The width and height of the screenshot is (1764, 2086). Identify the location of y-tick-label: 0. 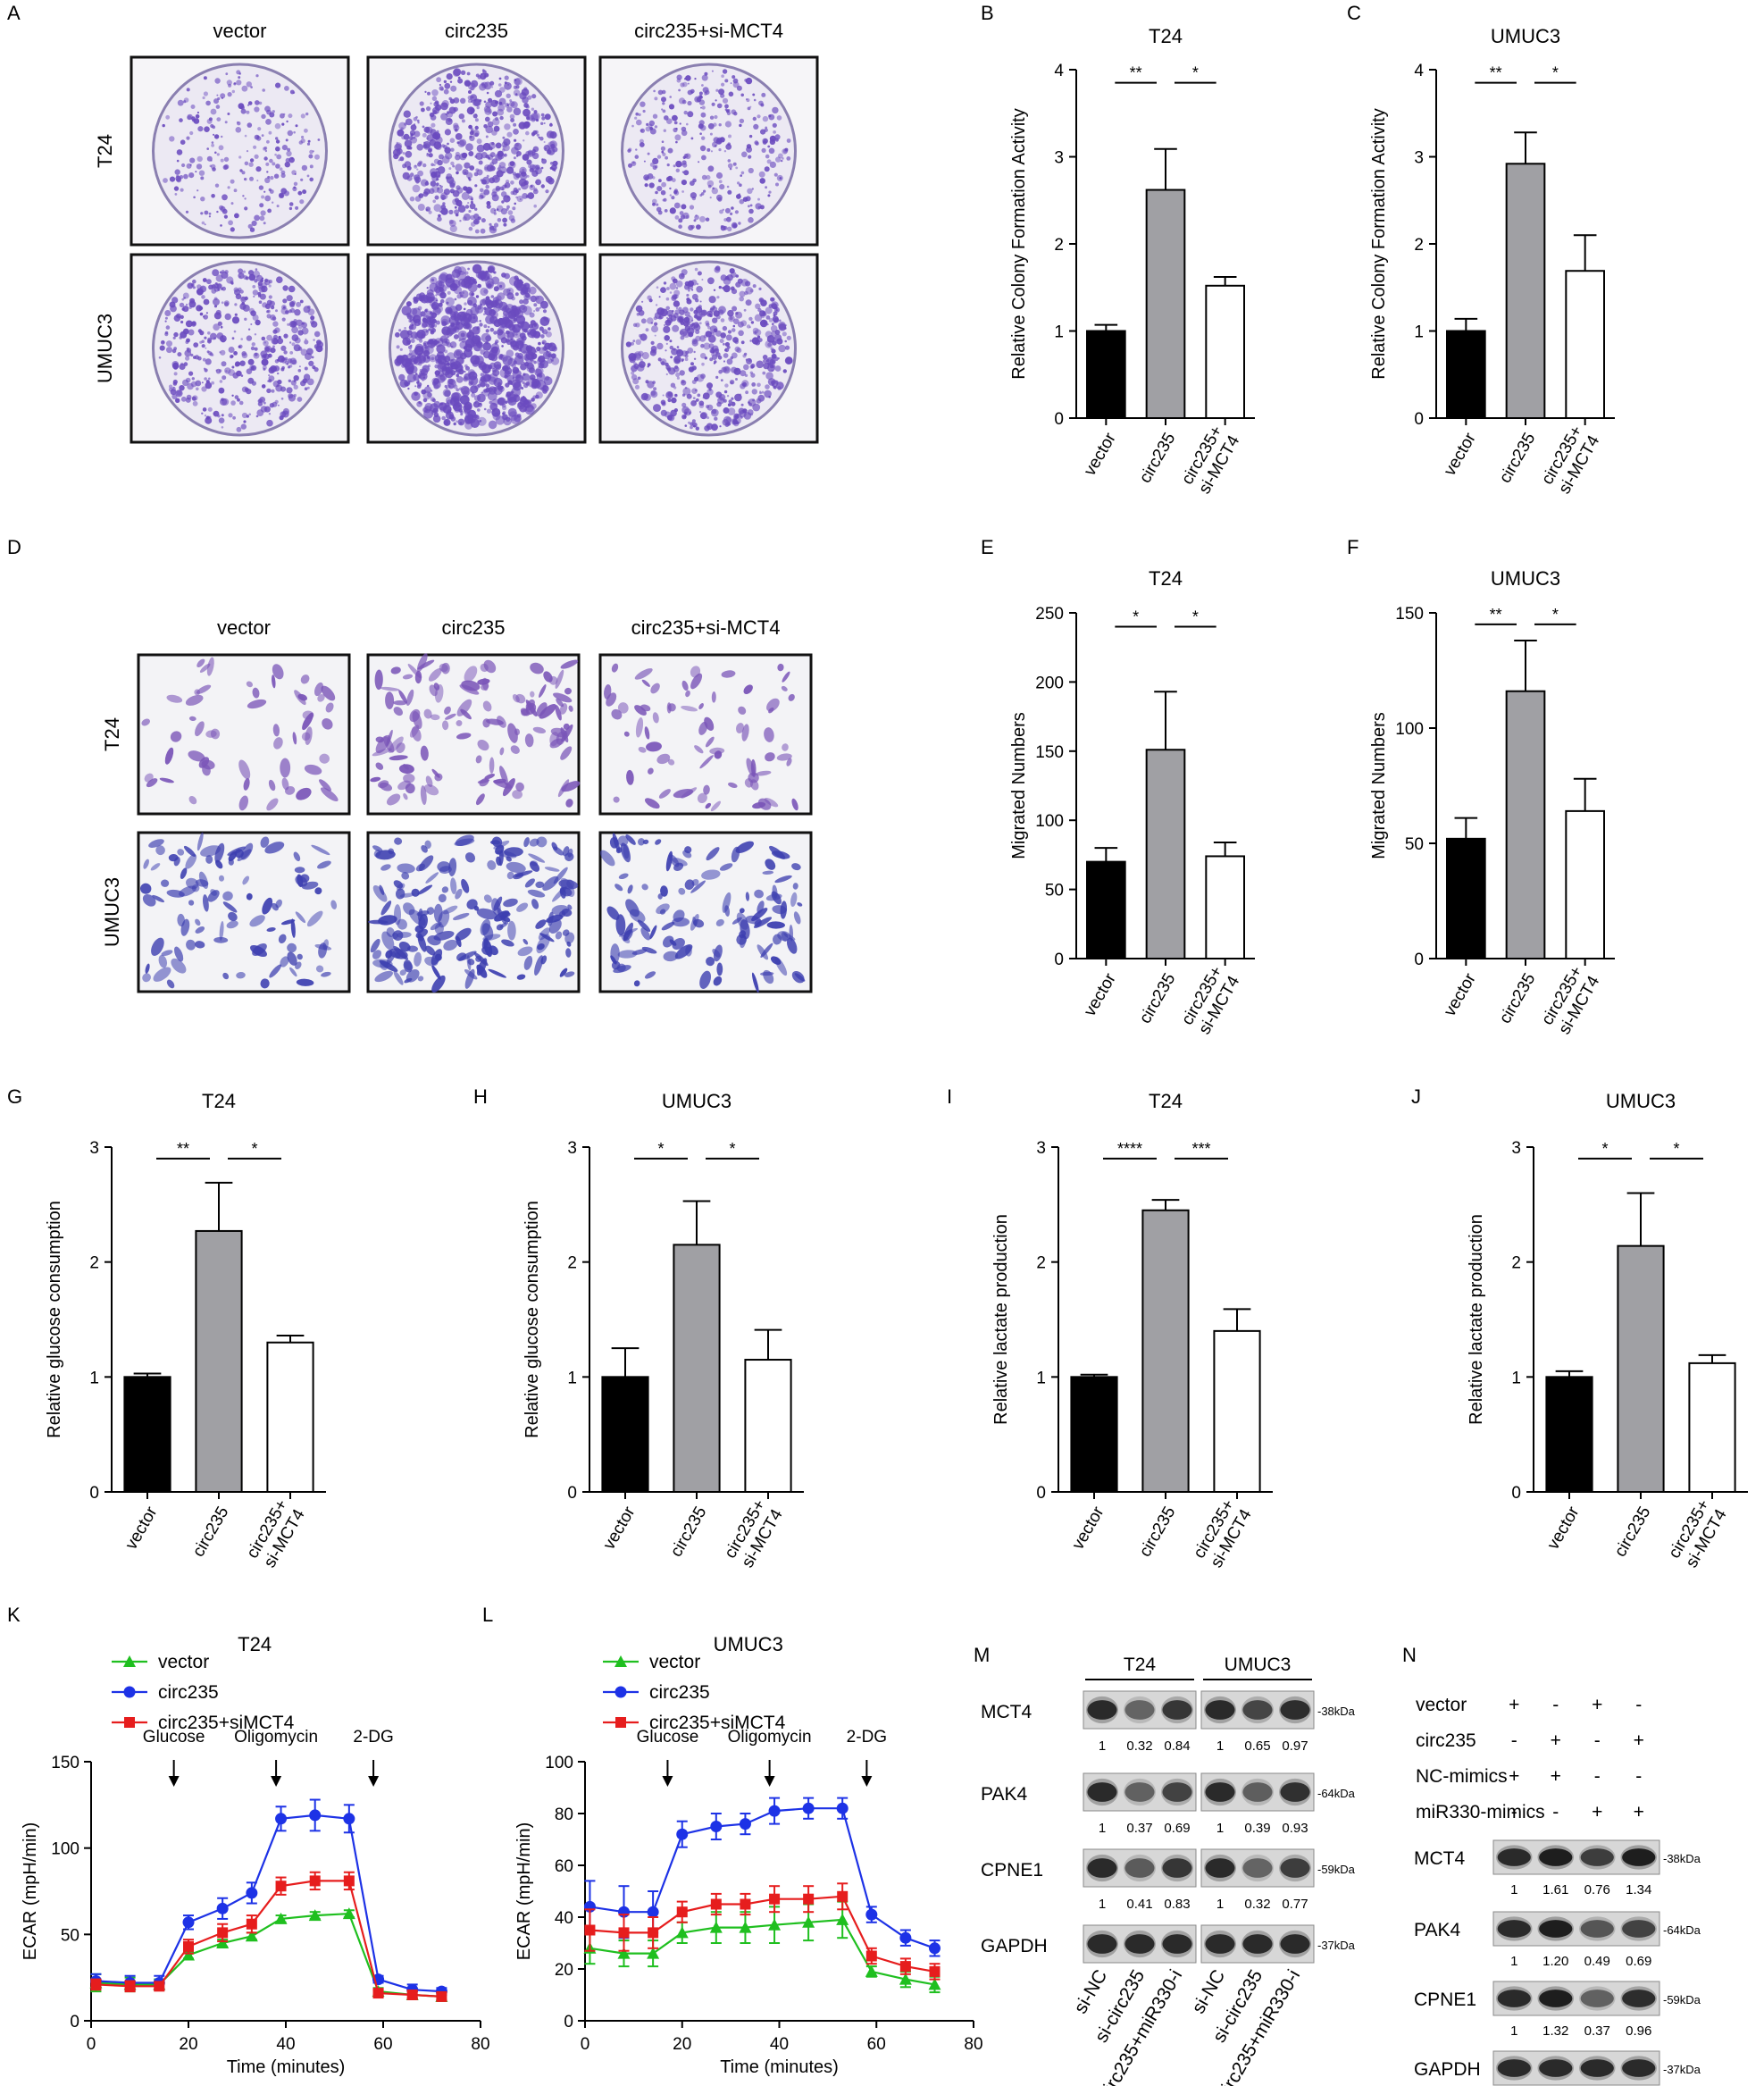
(1516, 1493).